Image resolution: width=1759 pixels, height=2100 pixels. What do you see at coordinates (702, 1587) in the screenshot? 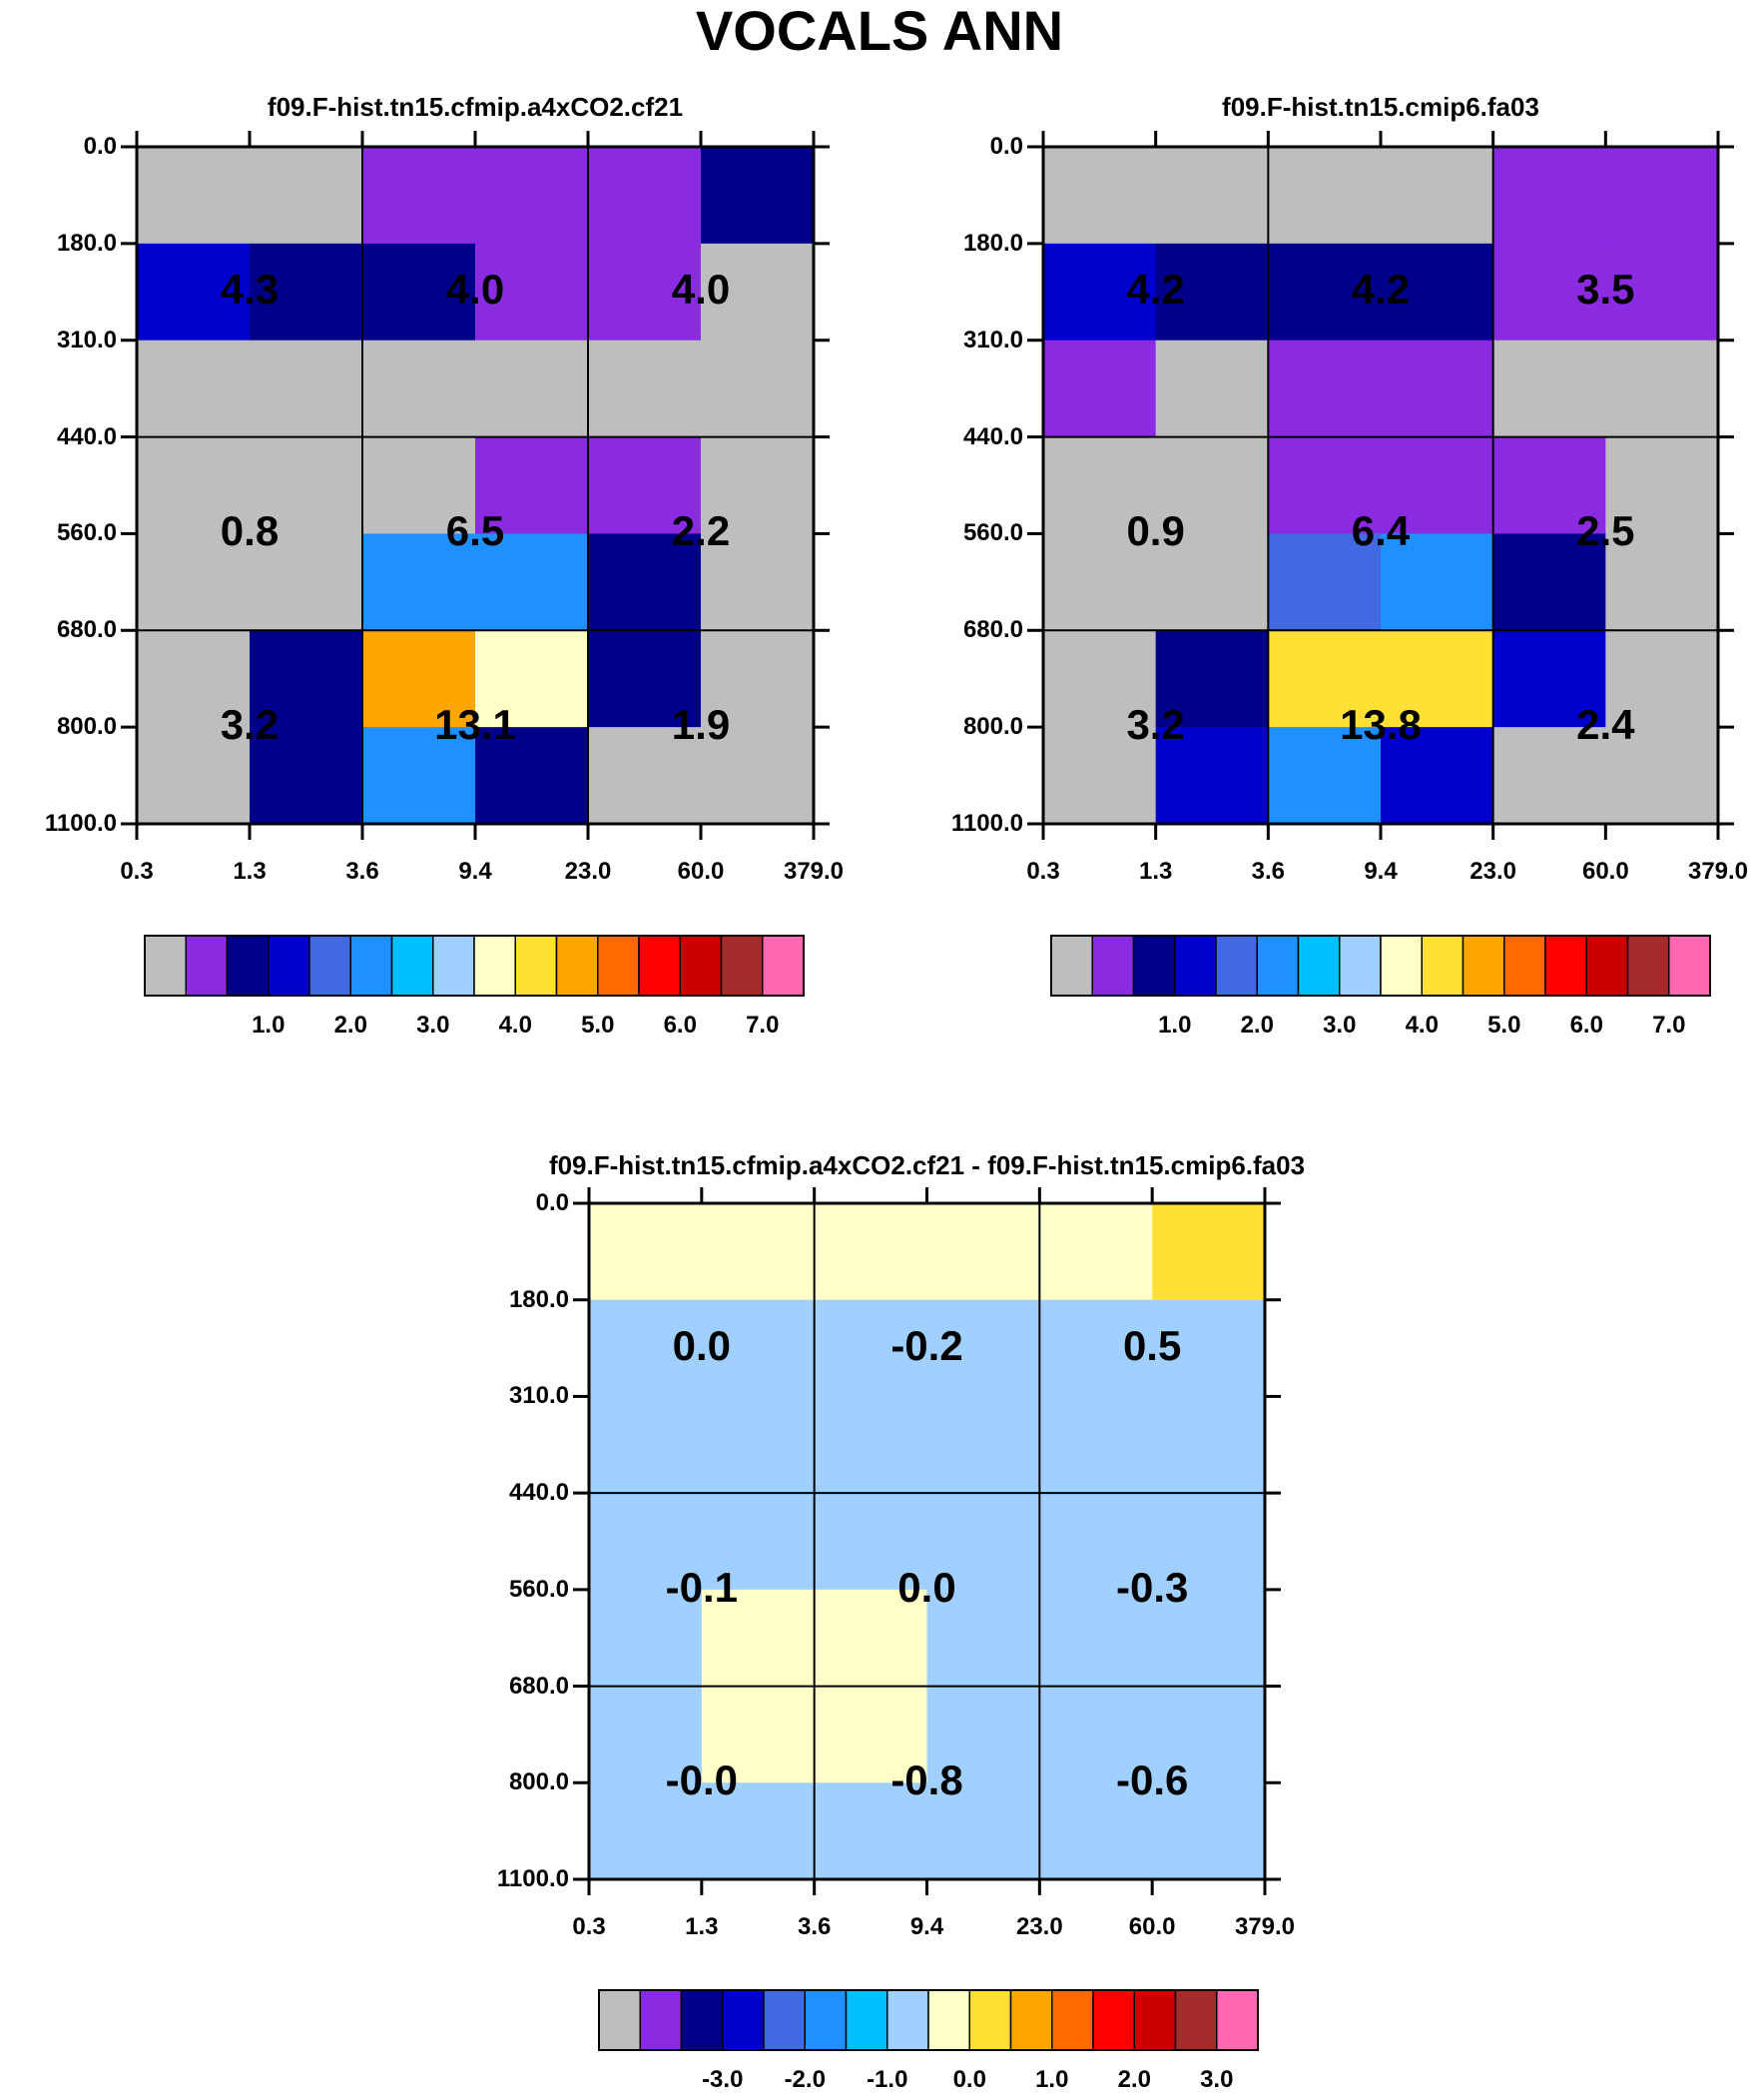
I see `box-value: -0.1` at bounding box center [702, 1587].